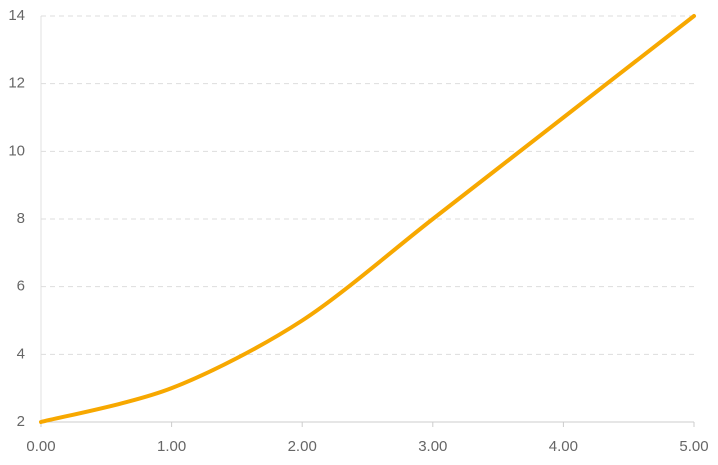 The image size is (718, 465). Describe the element at coordinates (563, 446) in the screenshot. I see `x-tick-label: 4.00` at that location.